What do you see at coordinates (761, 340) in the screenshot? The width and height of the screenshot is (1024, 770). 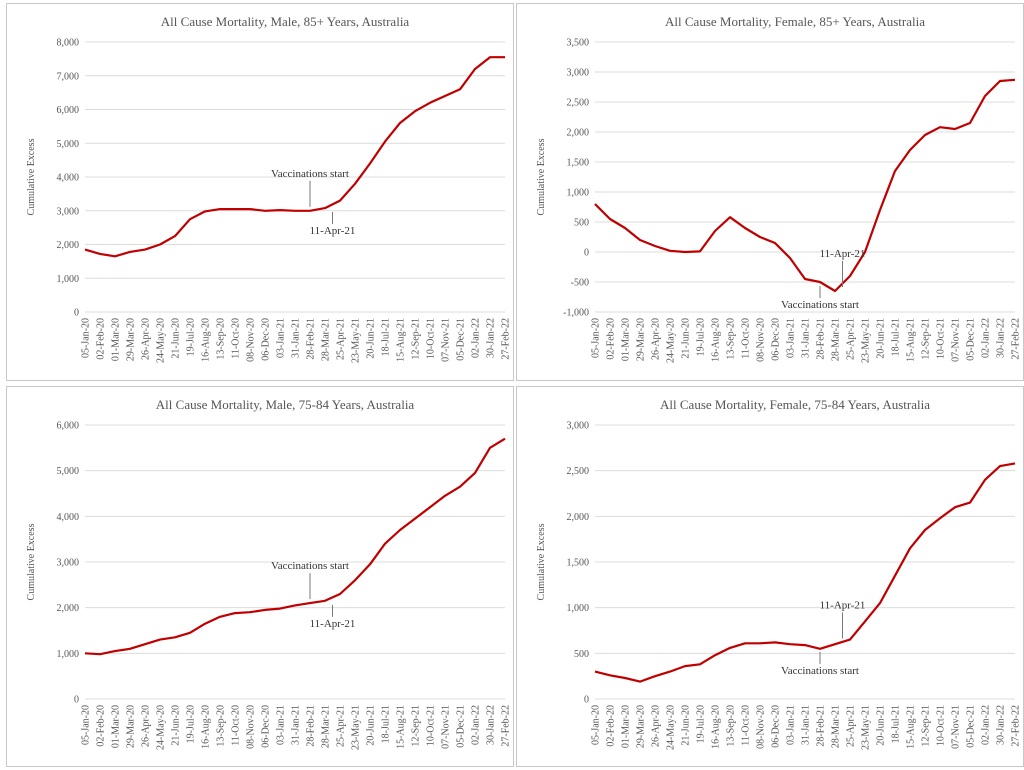 I see `x-tick-label: 08-Nov-20` at bounding box center [761, 340].